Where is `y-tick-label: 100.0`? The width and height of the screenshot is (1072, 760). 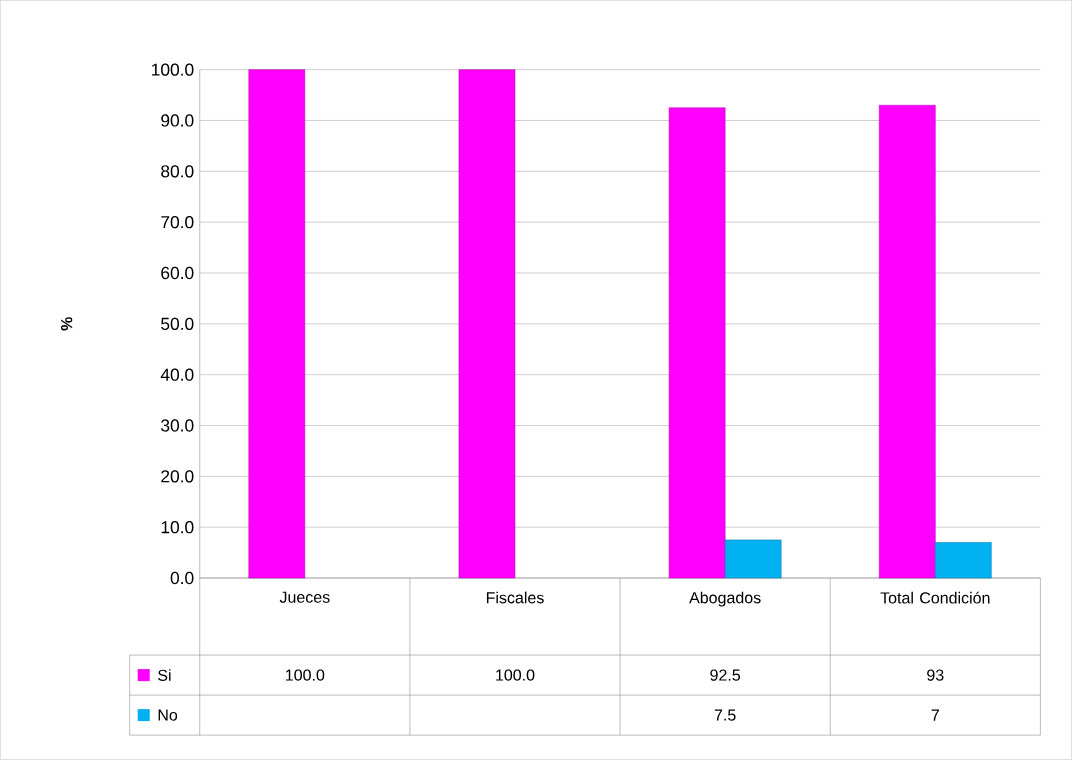
y-tick-label: 100.0 is located at coordinates (173, 69).